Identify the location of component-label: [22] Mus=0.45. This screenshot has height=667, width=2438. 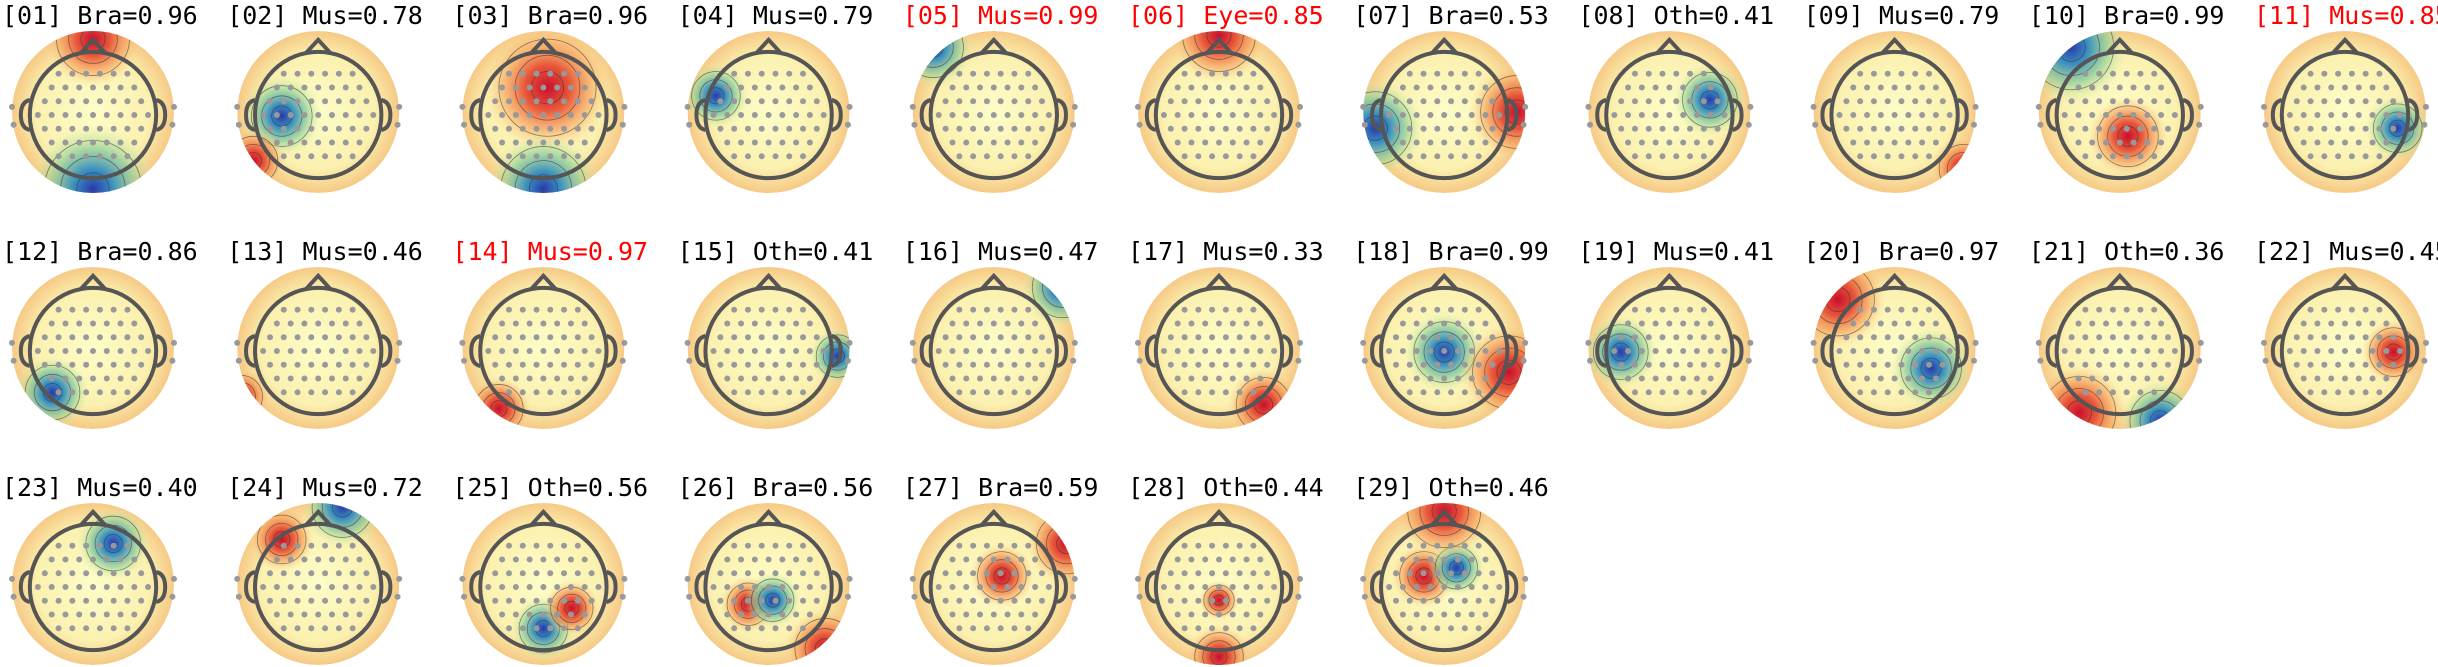
(2346, 251).